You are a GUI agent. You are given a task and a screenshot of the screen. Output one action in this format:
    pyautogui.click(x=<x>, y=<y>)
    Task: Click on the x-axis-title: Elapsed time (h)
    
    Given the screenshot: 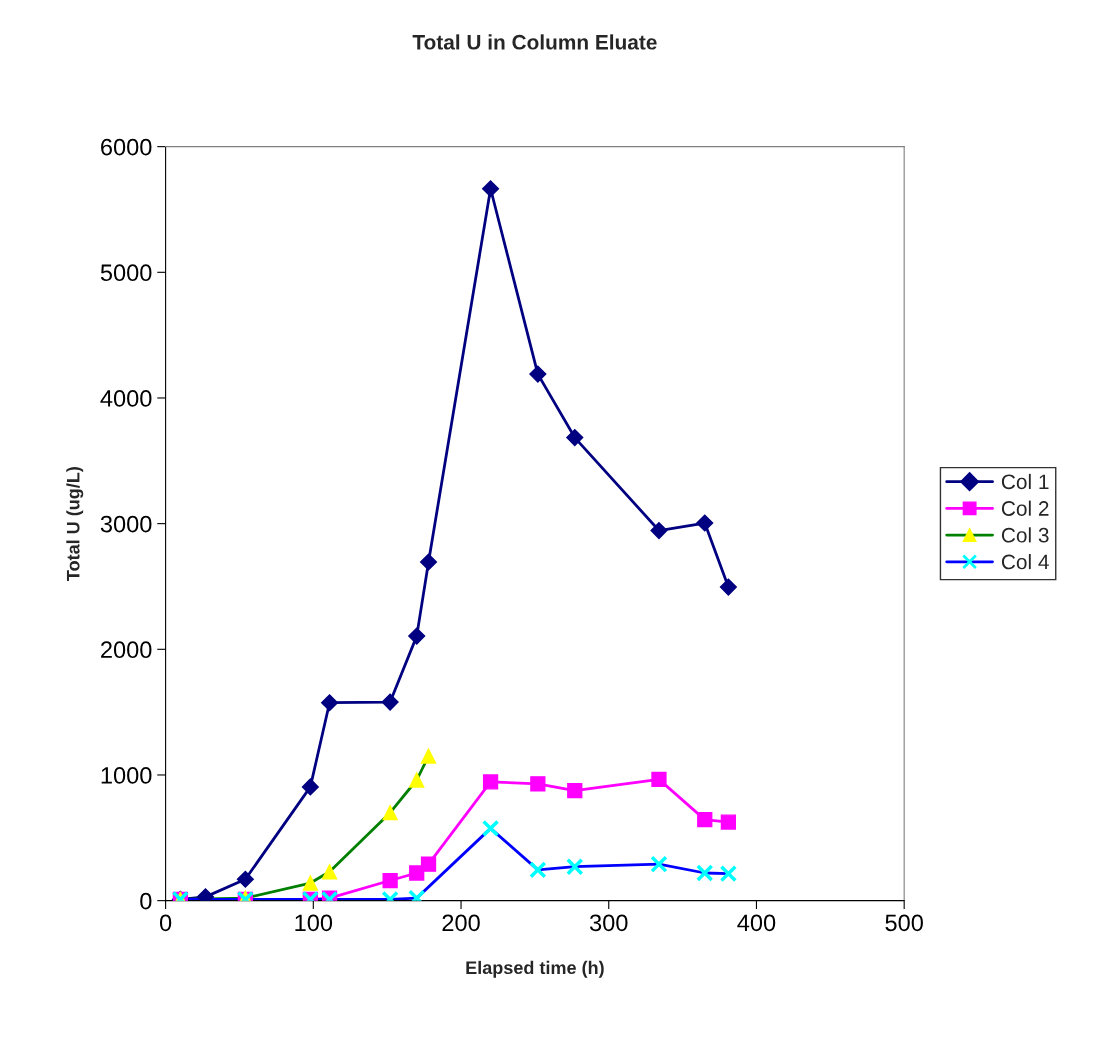 What is the action you would take?
    pyautogui.click(x=535, y=969)
    